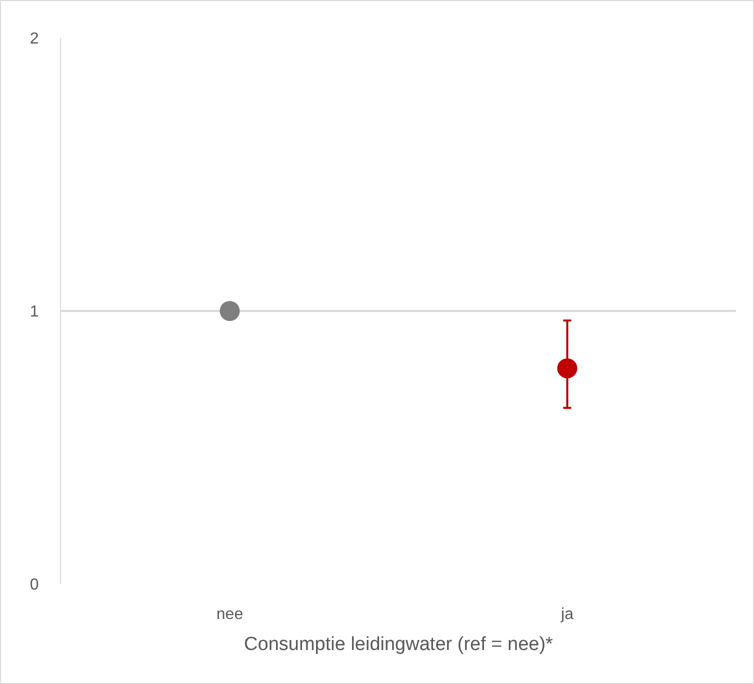  Describe the element at coordinates (567, 614) in the screenshot. I see `x-tick-label: ja` at that location.